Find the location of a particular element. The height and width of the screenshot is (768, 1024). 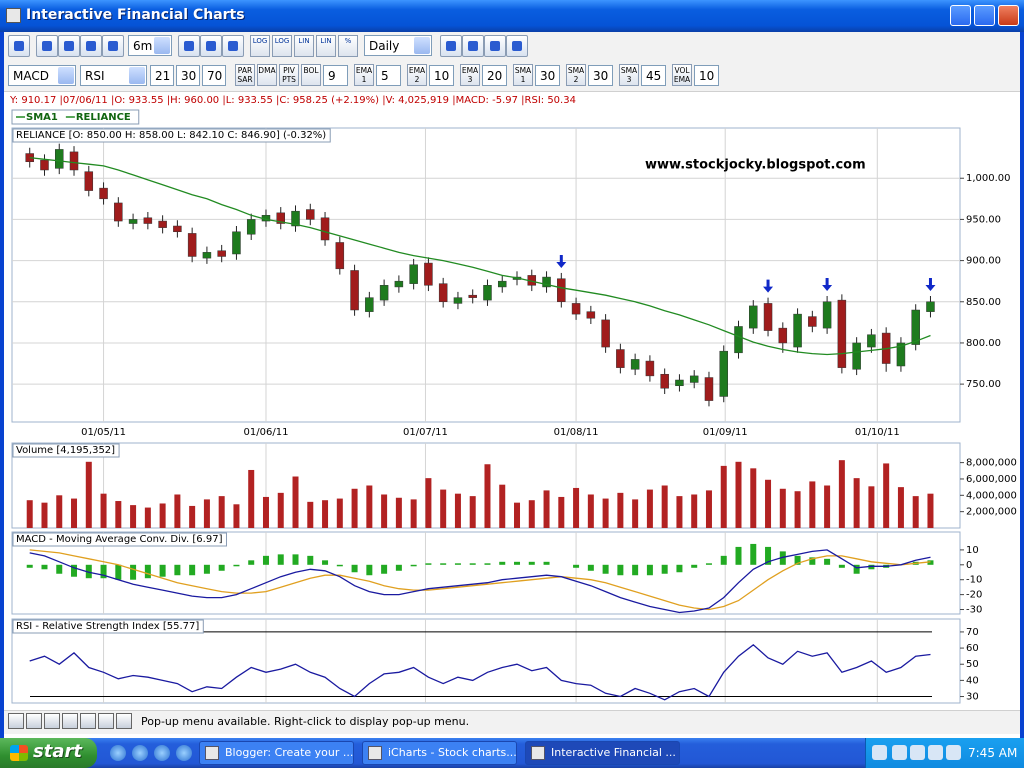

overlay-button: PAR SAR is located at coordinates (245, 75).